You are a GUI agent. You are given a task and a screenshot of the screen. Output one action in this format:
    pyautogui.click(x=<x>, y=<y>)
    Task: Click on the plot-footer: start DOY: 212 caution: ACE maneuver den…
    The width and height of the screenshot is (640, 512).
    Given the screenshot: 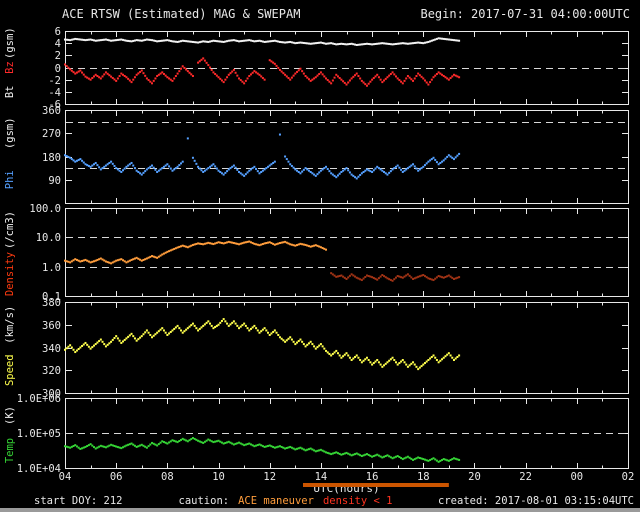 What is the action you would take?
    pyautogui.click(x=320, y=501)
    